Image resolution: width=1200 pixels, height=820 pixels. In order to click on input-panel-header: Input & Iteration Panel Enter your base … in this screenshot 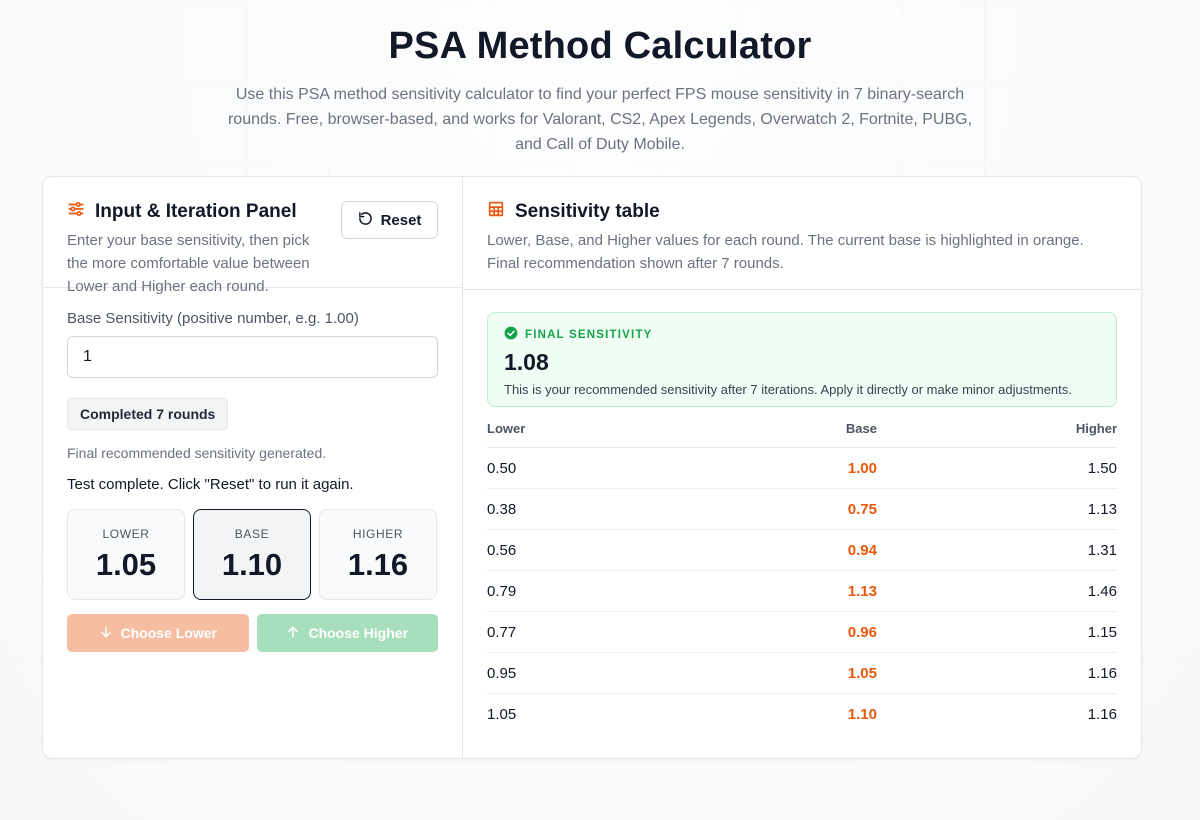, I will do `click(252, 236)`.